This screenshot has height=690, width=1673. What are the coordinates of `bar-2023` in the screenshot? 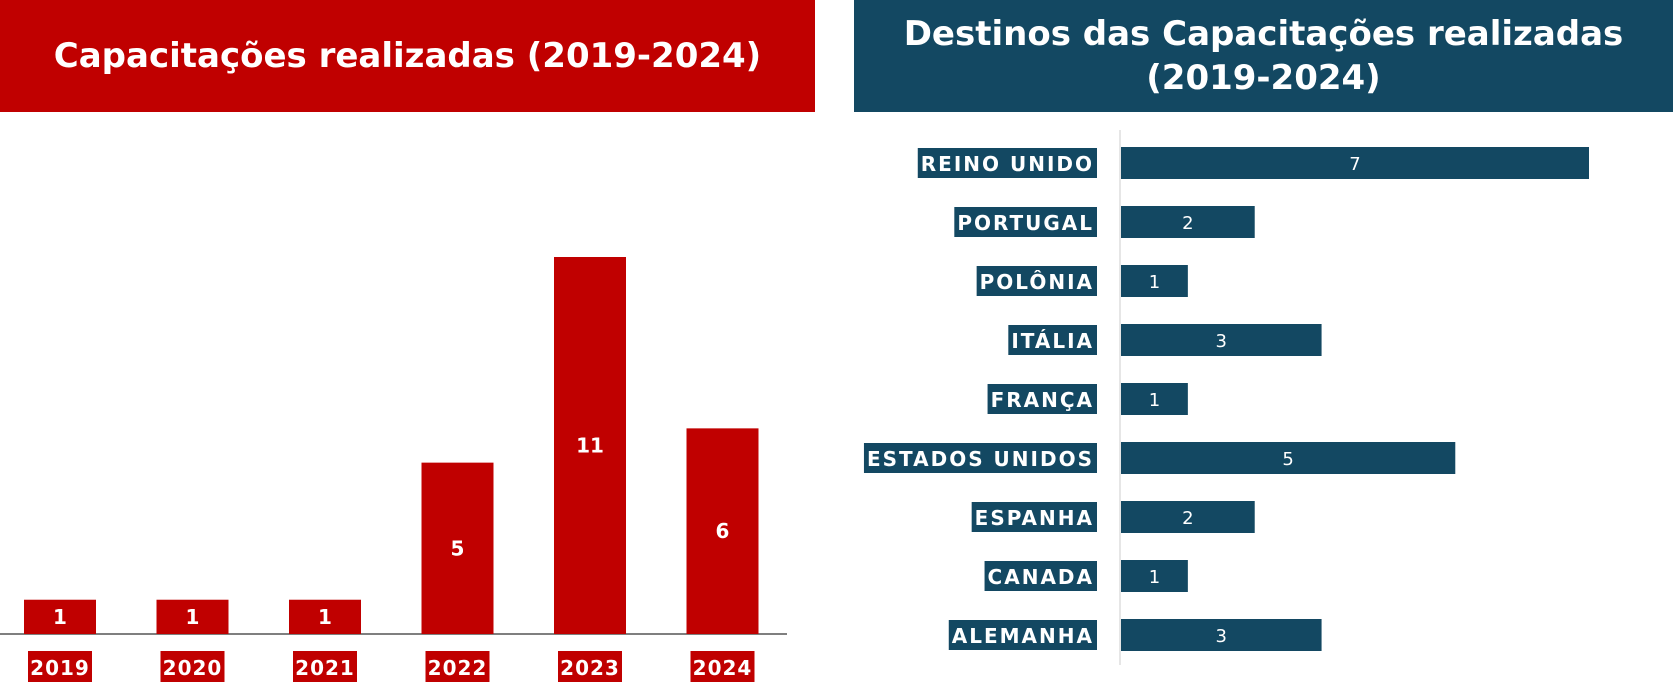 It's located at (590, 445).